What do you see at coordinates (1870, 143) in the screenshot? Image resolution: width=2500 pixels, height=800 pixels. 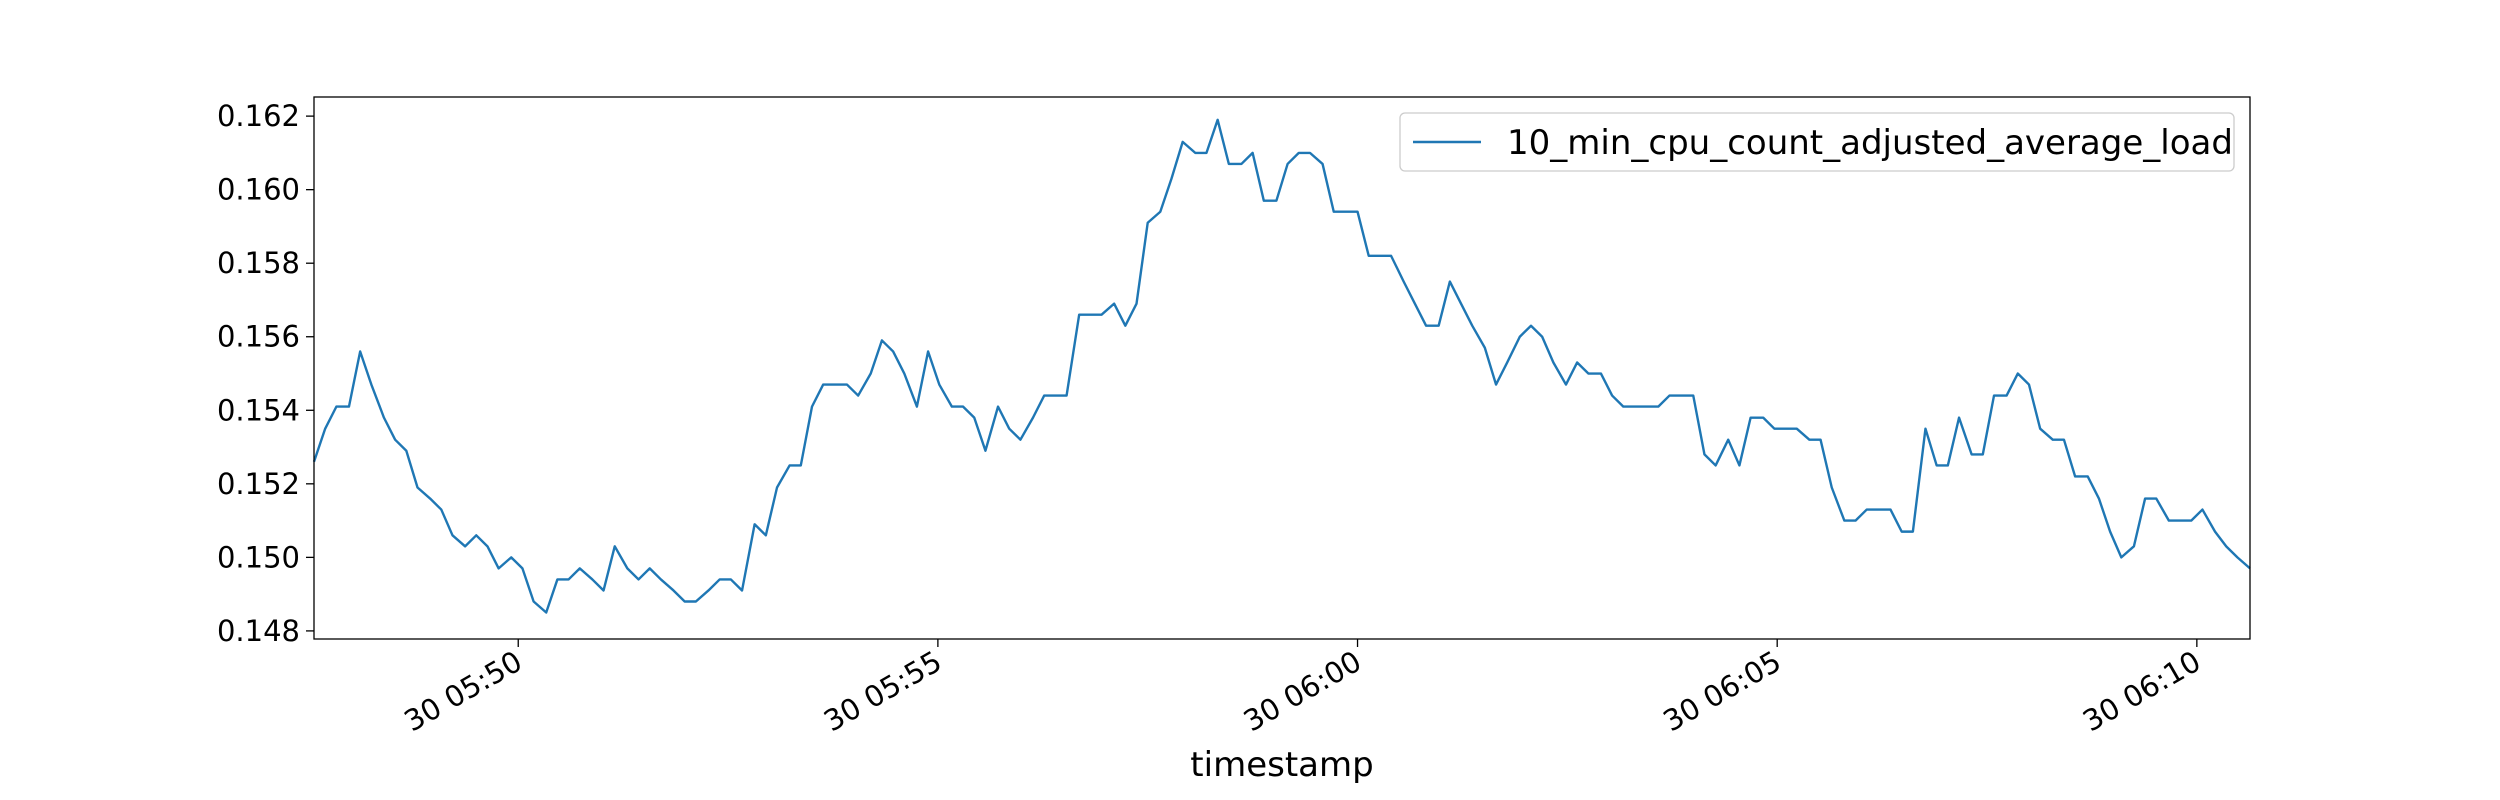 I see `legend-label: 10_min_cpu_count_adjusted_average_load` at bounding box center [1870, 143].